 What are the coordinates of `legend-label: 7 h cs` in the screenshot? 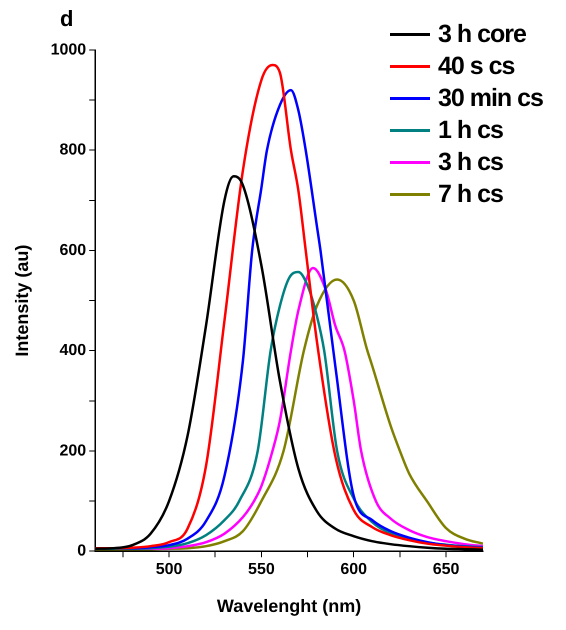 It's located at (470, 194).